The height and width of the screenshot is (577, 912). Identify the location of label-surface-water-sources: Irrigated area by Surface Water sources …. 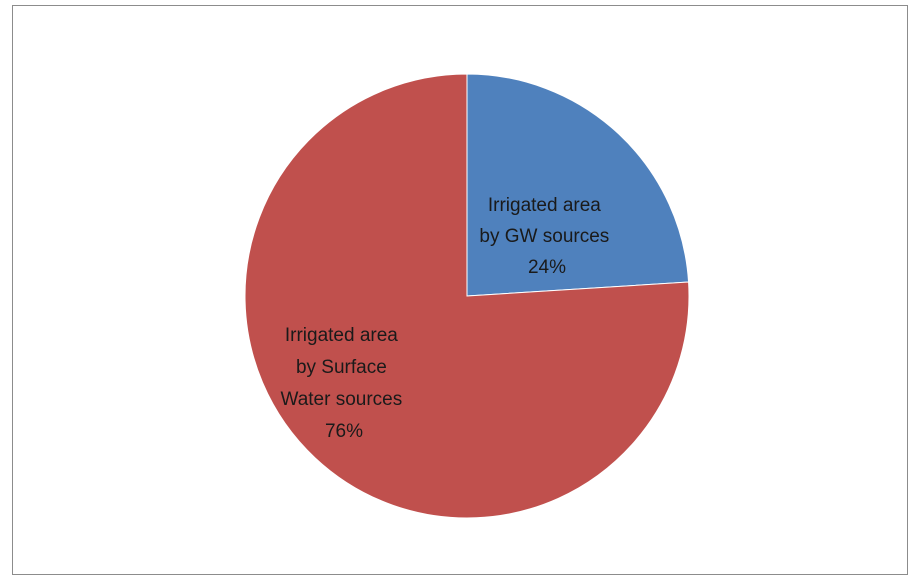
(343, 383).